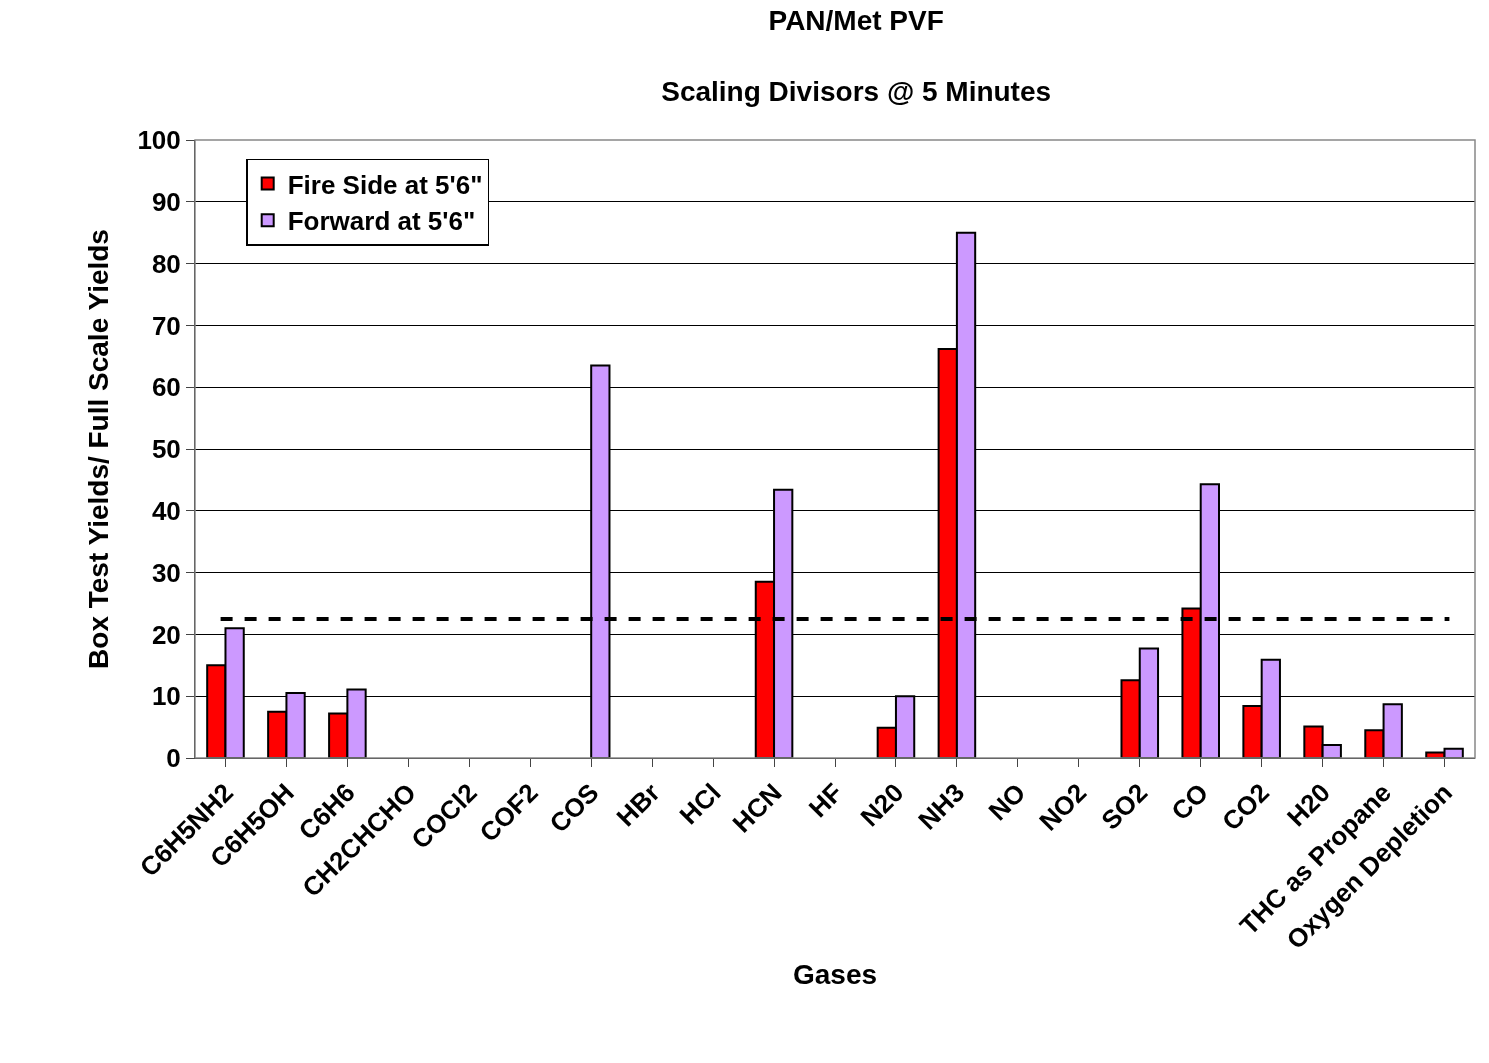 The height and width of the screenshot is (1063, 1489). What do you see at coordinates (166, 572) in the screenshot?
I see `y-tick-label: 30` at bounding box center [166, 572].